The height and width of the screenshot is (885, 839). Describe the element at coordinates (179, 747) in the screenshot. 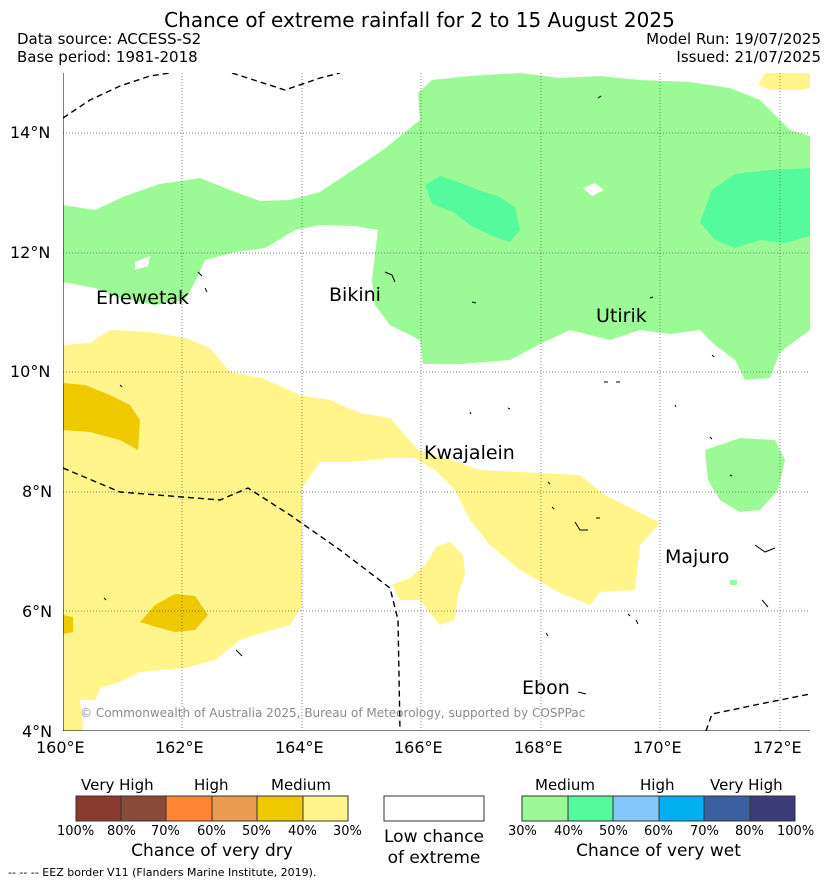

I see `lon-tick: 162°E` at that location.